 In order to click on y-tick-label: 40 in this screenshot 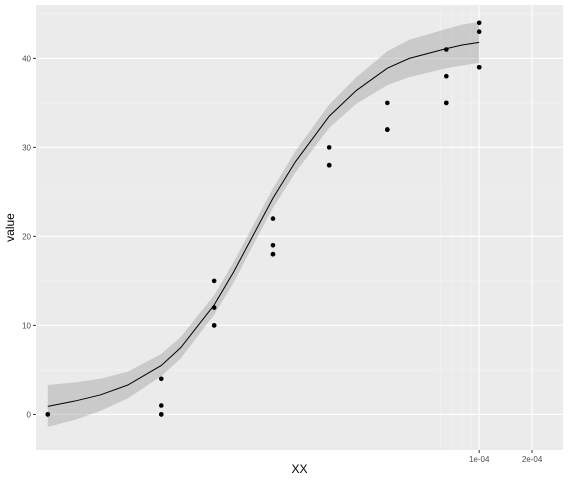, I will do `click(26, 58)`.